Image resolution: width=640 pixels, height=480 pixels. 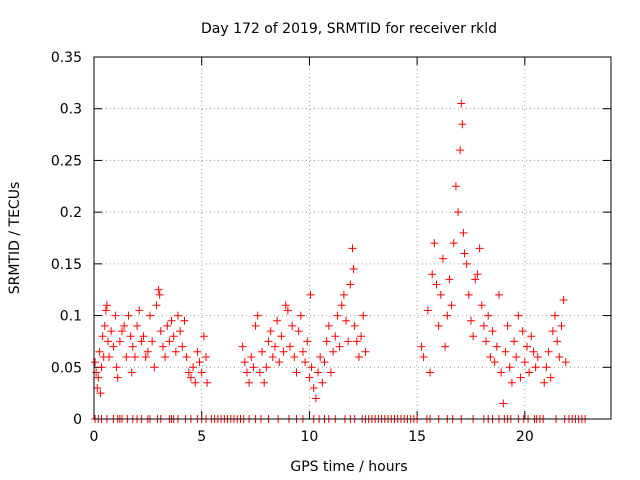 What do you see at coordinates (417, 437) in the screenshot?
I see `x-tick-label: 15` at bounding box center [417, 437].